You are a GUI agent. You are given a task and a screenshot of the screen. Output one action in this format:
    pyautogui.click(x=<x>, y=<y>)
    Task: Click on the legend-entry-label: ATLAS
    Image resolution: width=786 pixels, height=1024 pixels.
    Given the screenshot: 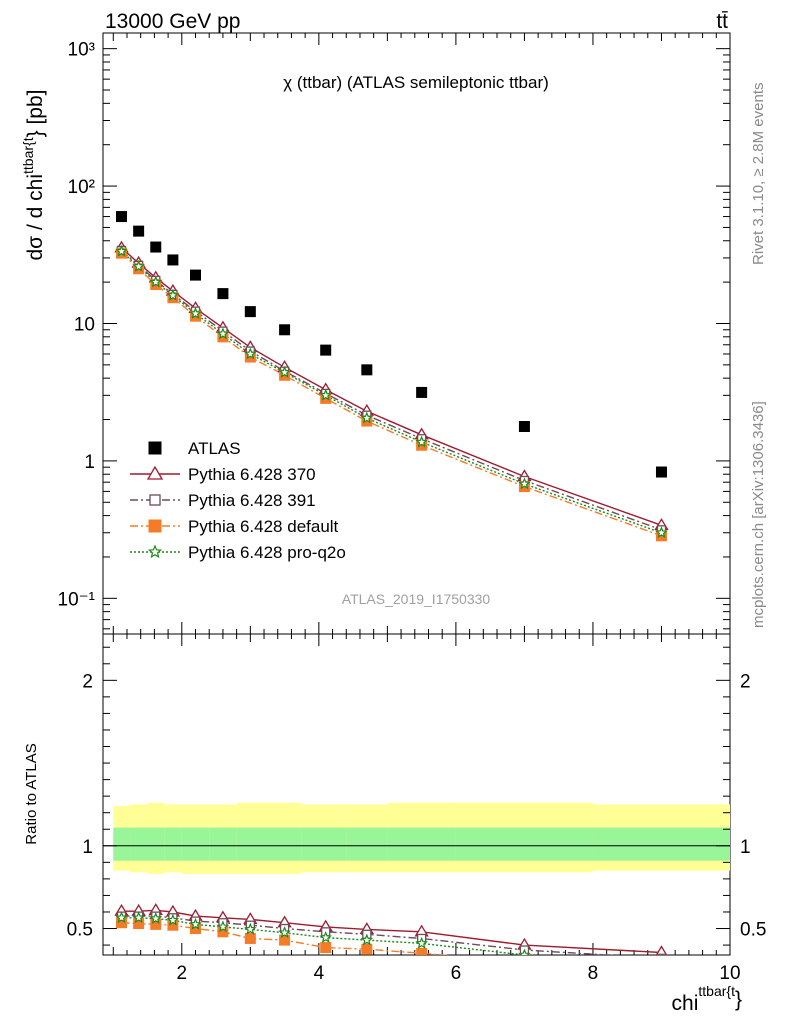 What is the action you would take?
    pyautogui.click(x=214, y=448)
    